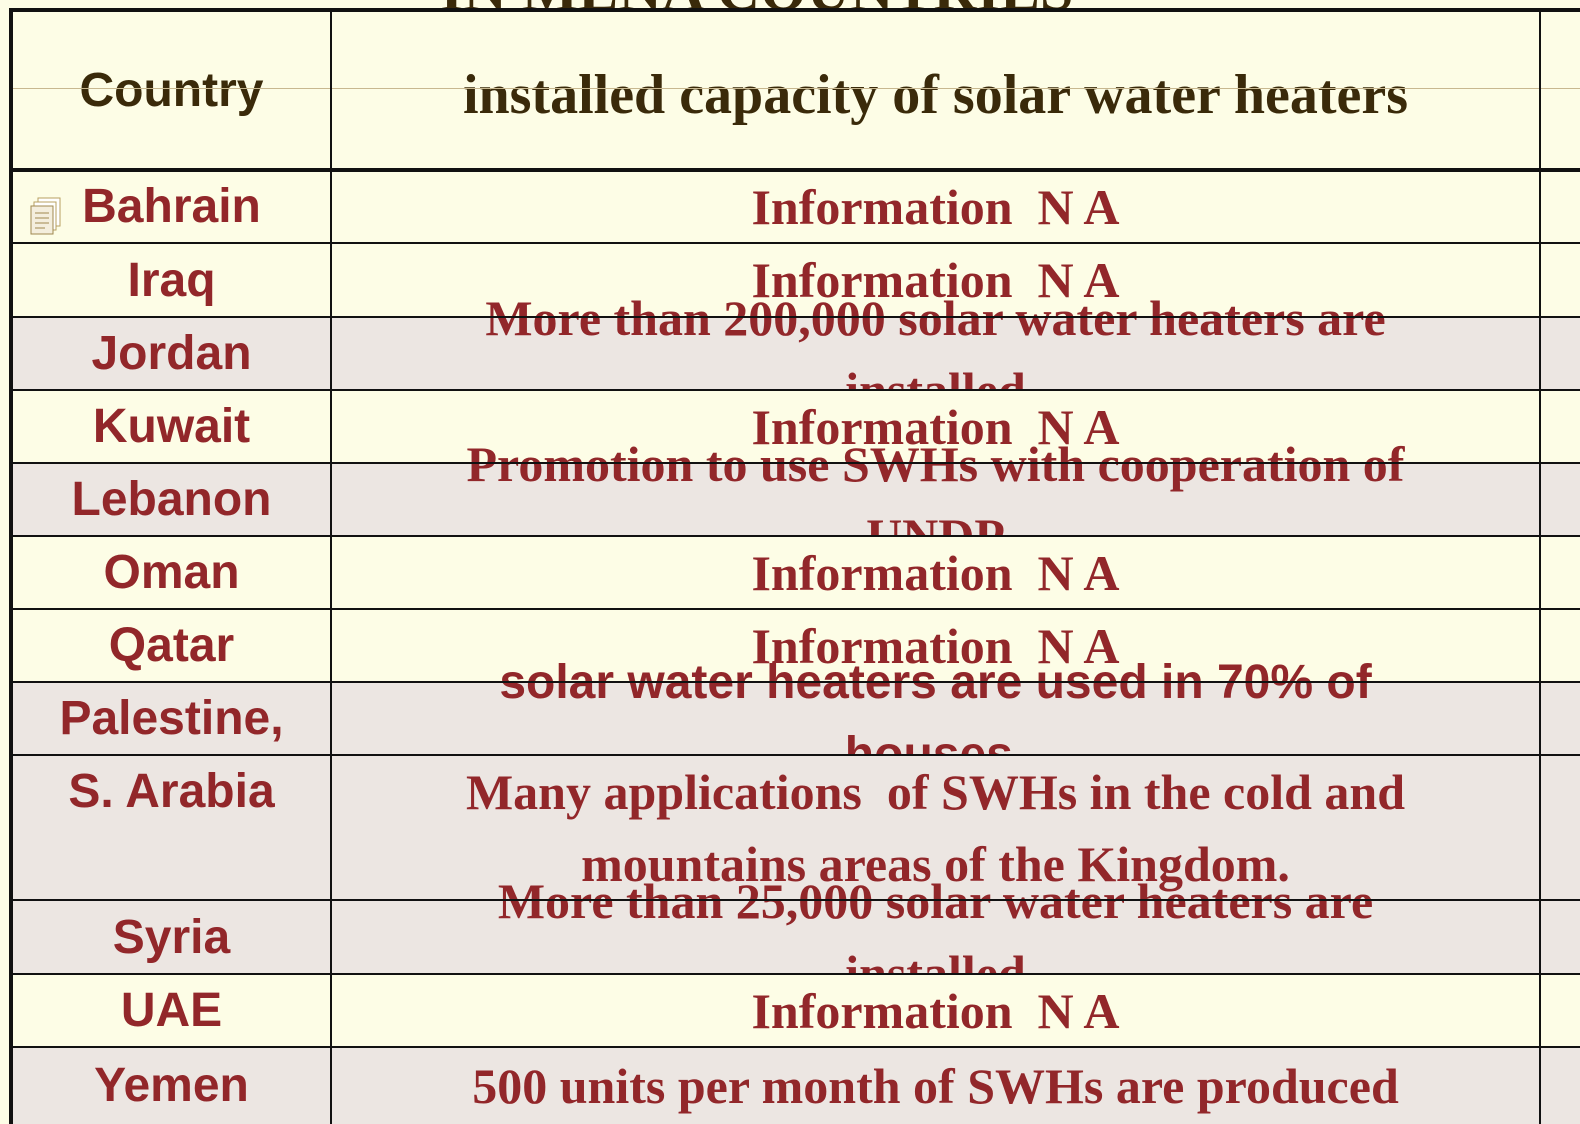 The image size is (1580, 1124). What do you see at coordinates (171, 1010) in the screenshot?
I see `country-cell: UAE` at bounding box center [171, 1010].